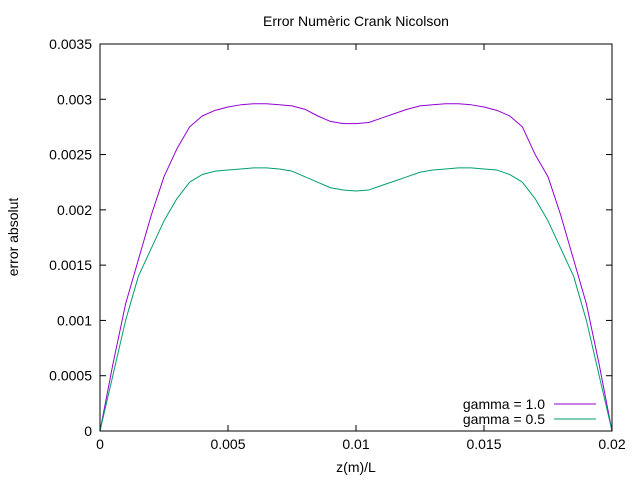  Describe the element at coordinates (100, 444) in the screenshot. I see `x-tick-label: 0` at that location.